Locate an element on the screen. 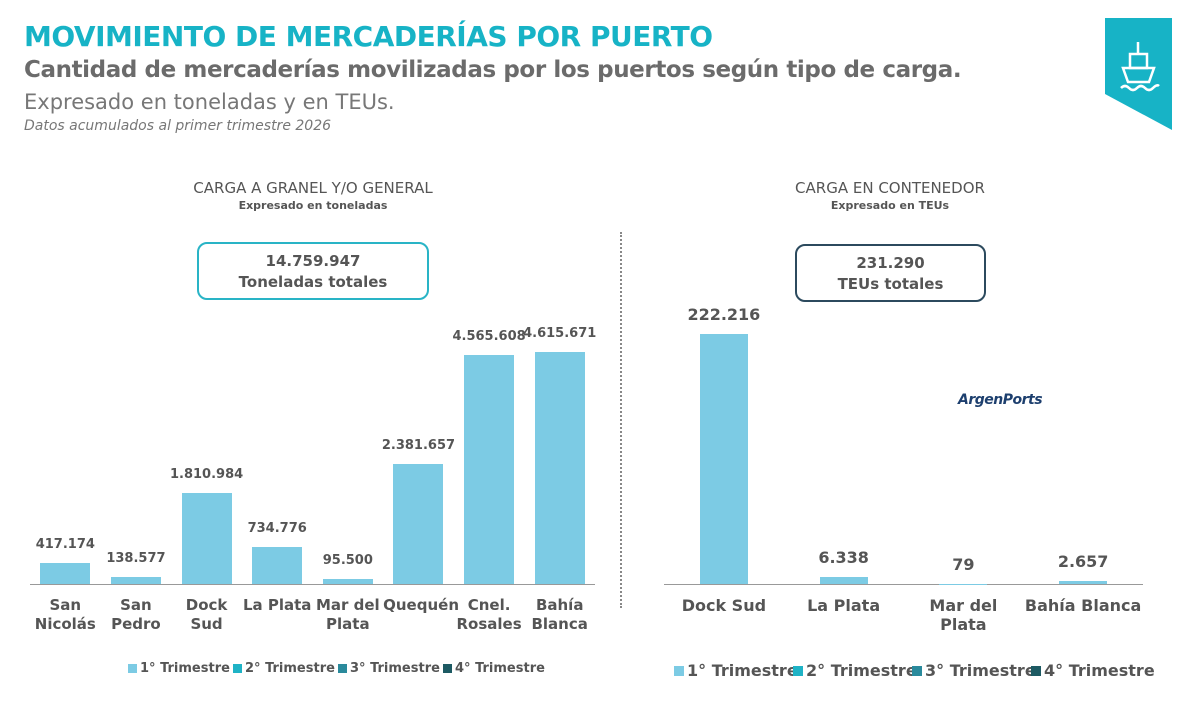 The width and height of the screenshot is (1188, 703). chart-title: CARGA EN CONTENEDOR is located at coordinates (890, 188).